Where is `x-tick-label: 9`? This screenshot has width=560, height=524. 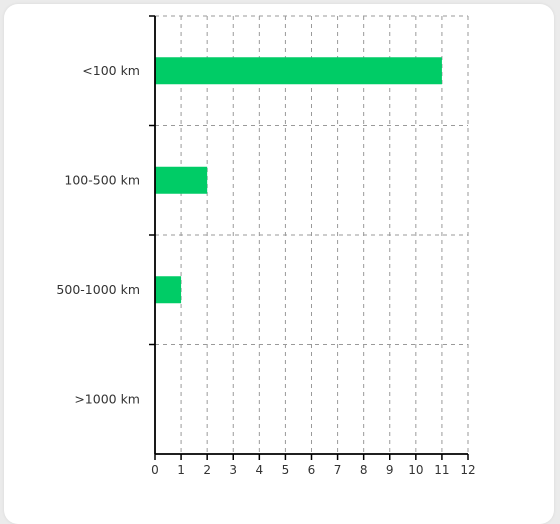
x-tick-label: 9 is located at coordinates (390, 470).